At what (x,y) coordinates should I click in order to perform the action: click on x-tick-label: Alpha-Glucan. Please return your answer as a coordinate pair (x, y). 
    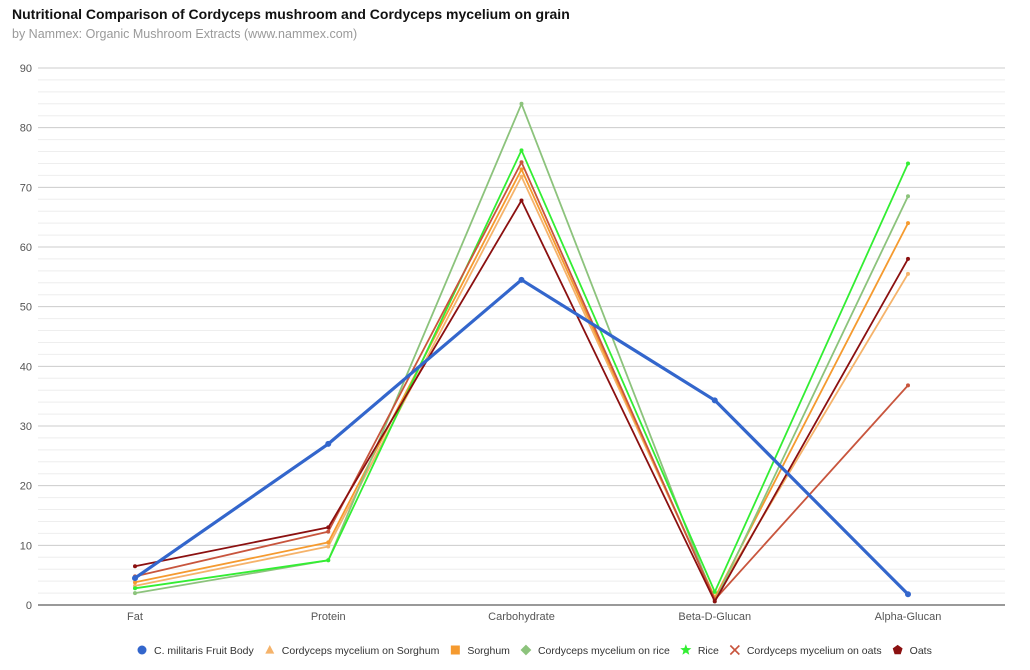
    Looking at the image, I should click on (908, 617).